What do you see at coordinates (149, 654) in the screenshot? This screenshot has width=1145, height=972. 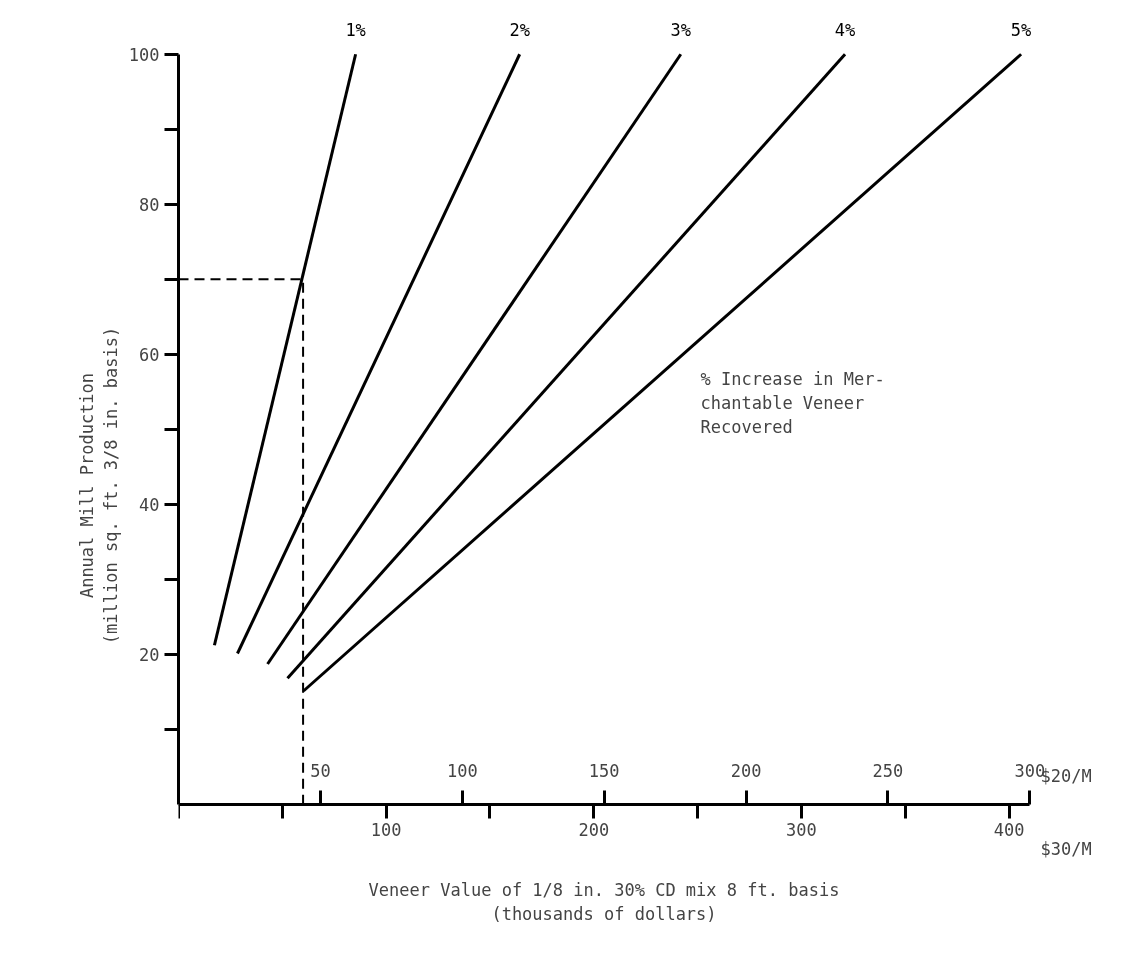 I see `y-tick-label: 20` at bounding box center [149, 654].